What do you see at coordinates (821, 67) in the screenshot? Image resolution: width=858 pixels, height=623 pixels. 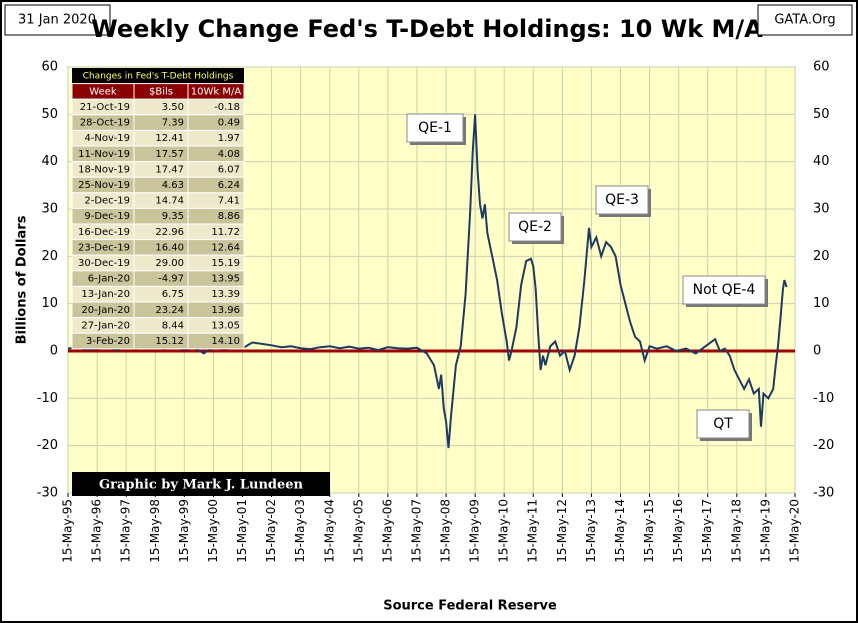 I see `y2-tick-label: 60` at bounding box center [821, 67].